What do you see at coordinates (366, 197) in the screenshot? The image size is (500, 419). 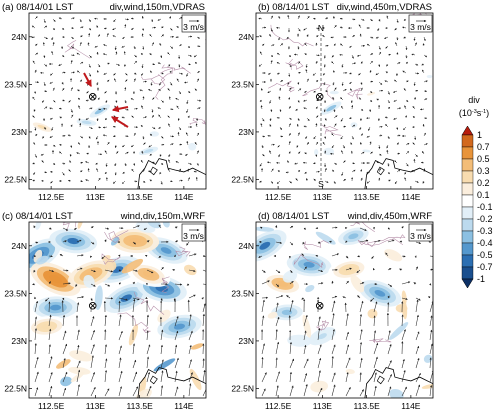 I see `x-tick-label: 113.5E` at bounding box center [366, 197].